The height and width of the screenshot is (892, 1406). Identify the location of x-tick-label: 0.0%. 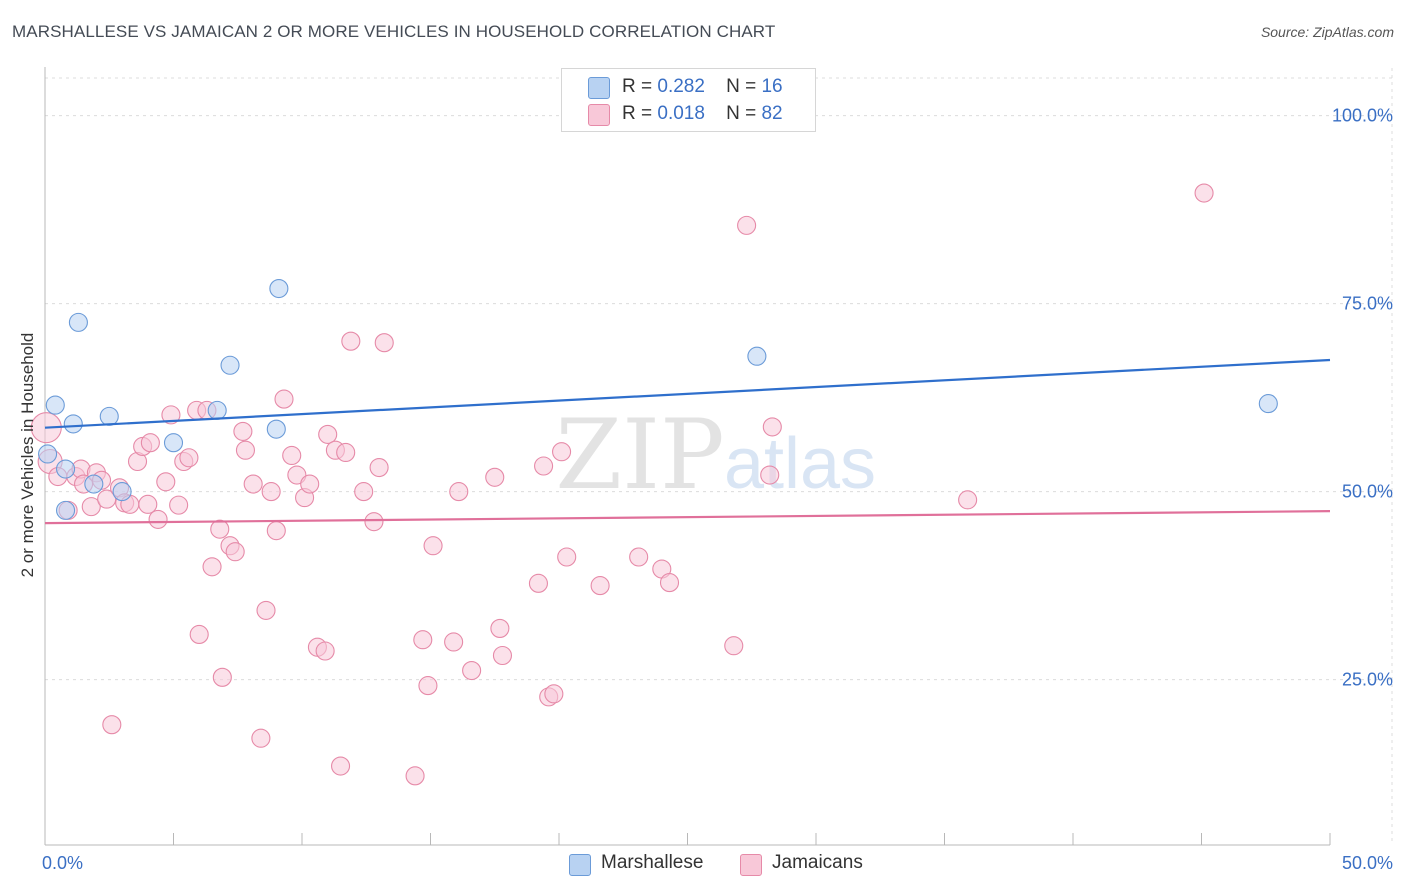
(62, 863).